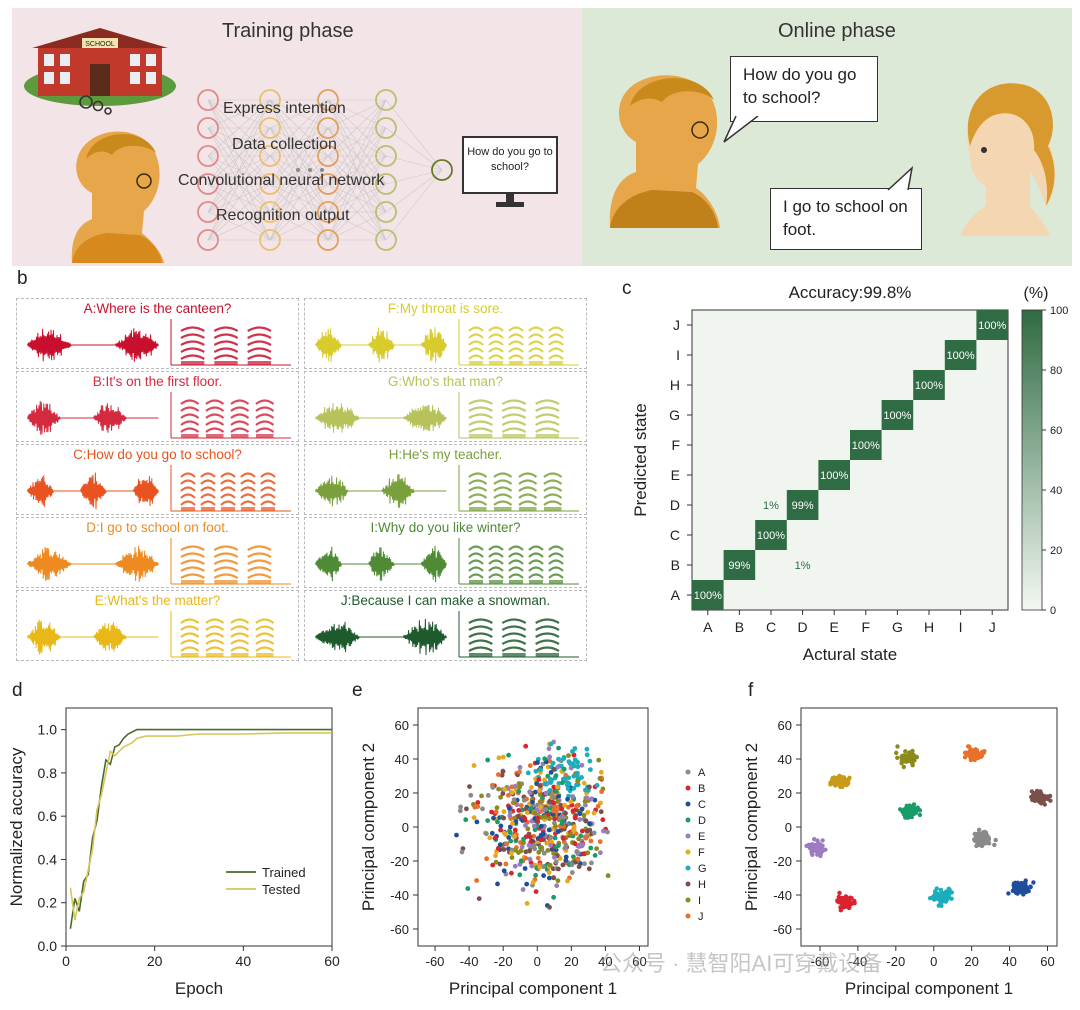 The height and width of the screenshot is (1010, 1080). What do you see at coordinates (48, 903) in the screenshot?
I see `y-tick-label: 0.2` at bounding box center [48, 903].